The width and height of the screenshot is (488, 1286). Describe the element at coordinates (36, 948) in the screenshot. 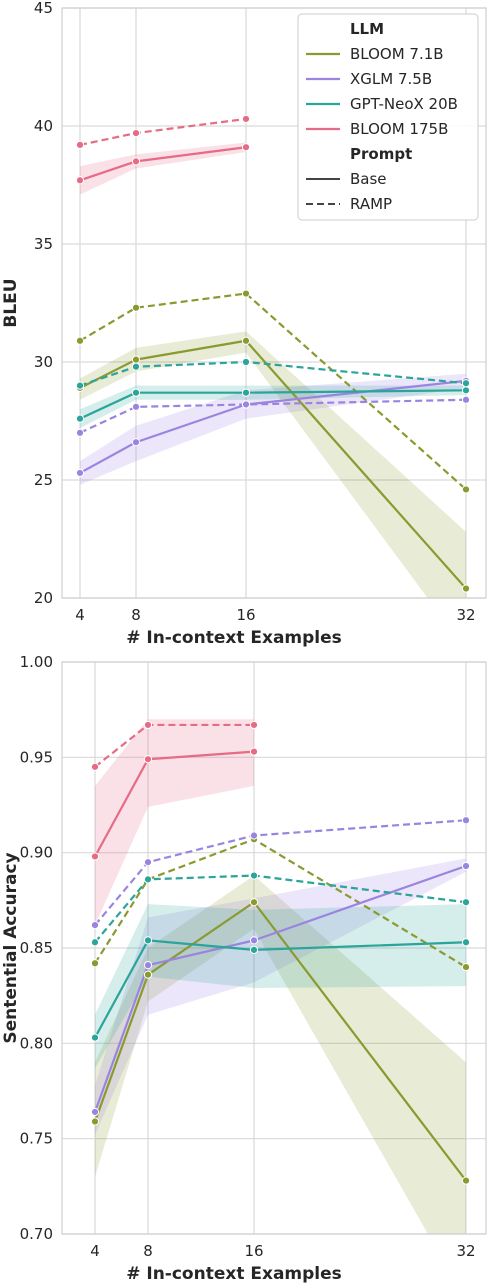

I see `y-tick-label: 0.85` at that location.